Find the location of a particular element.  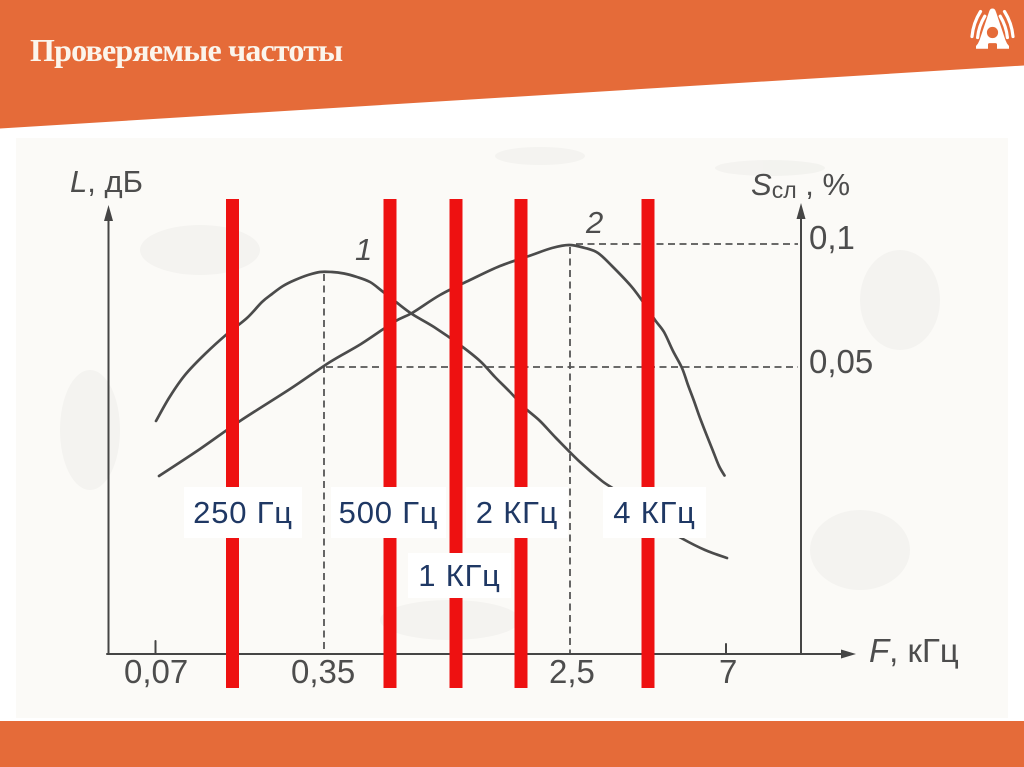

svg-text: 2,5 is located at coordinates (572, 671).